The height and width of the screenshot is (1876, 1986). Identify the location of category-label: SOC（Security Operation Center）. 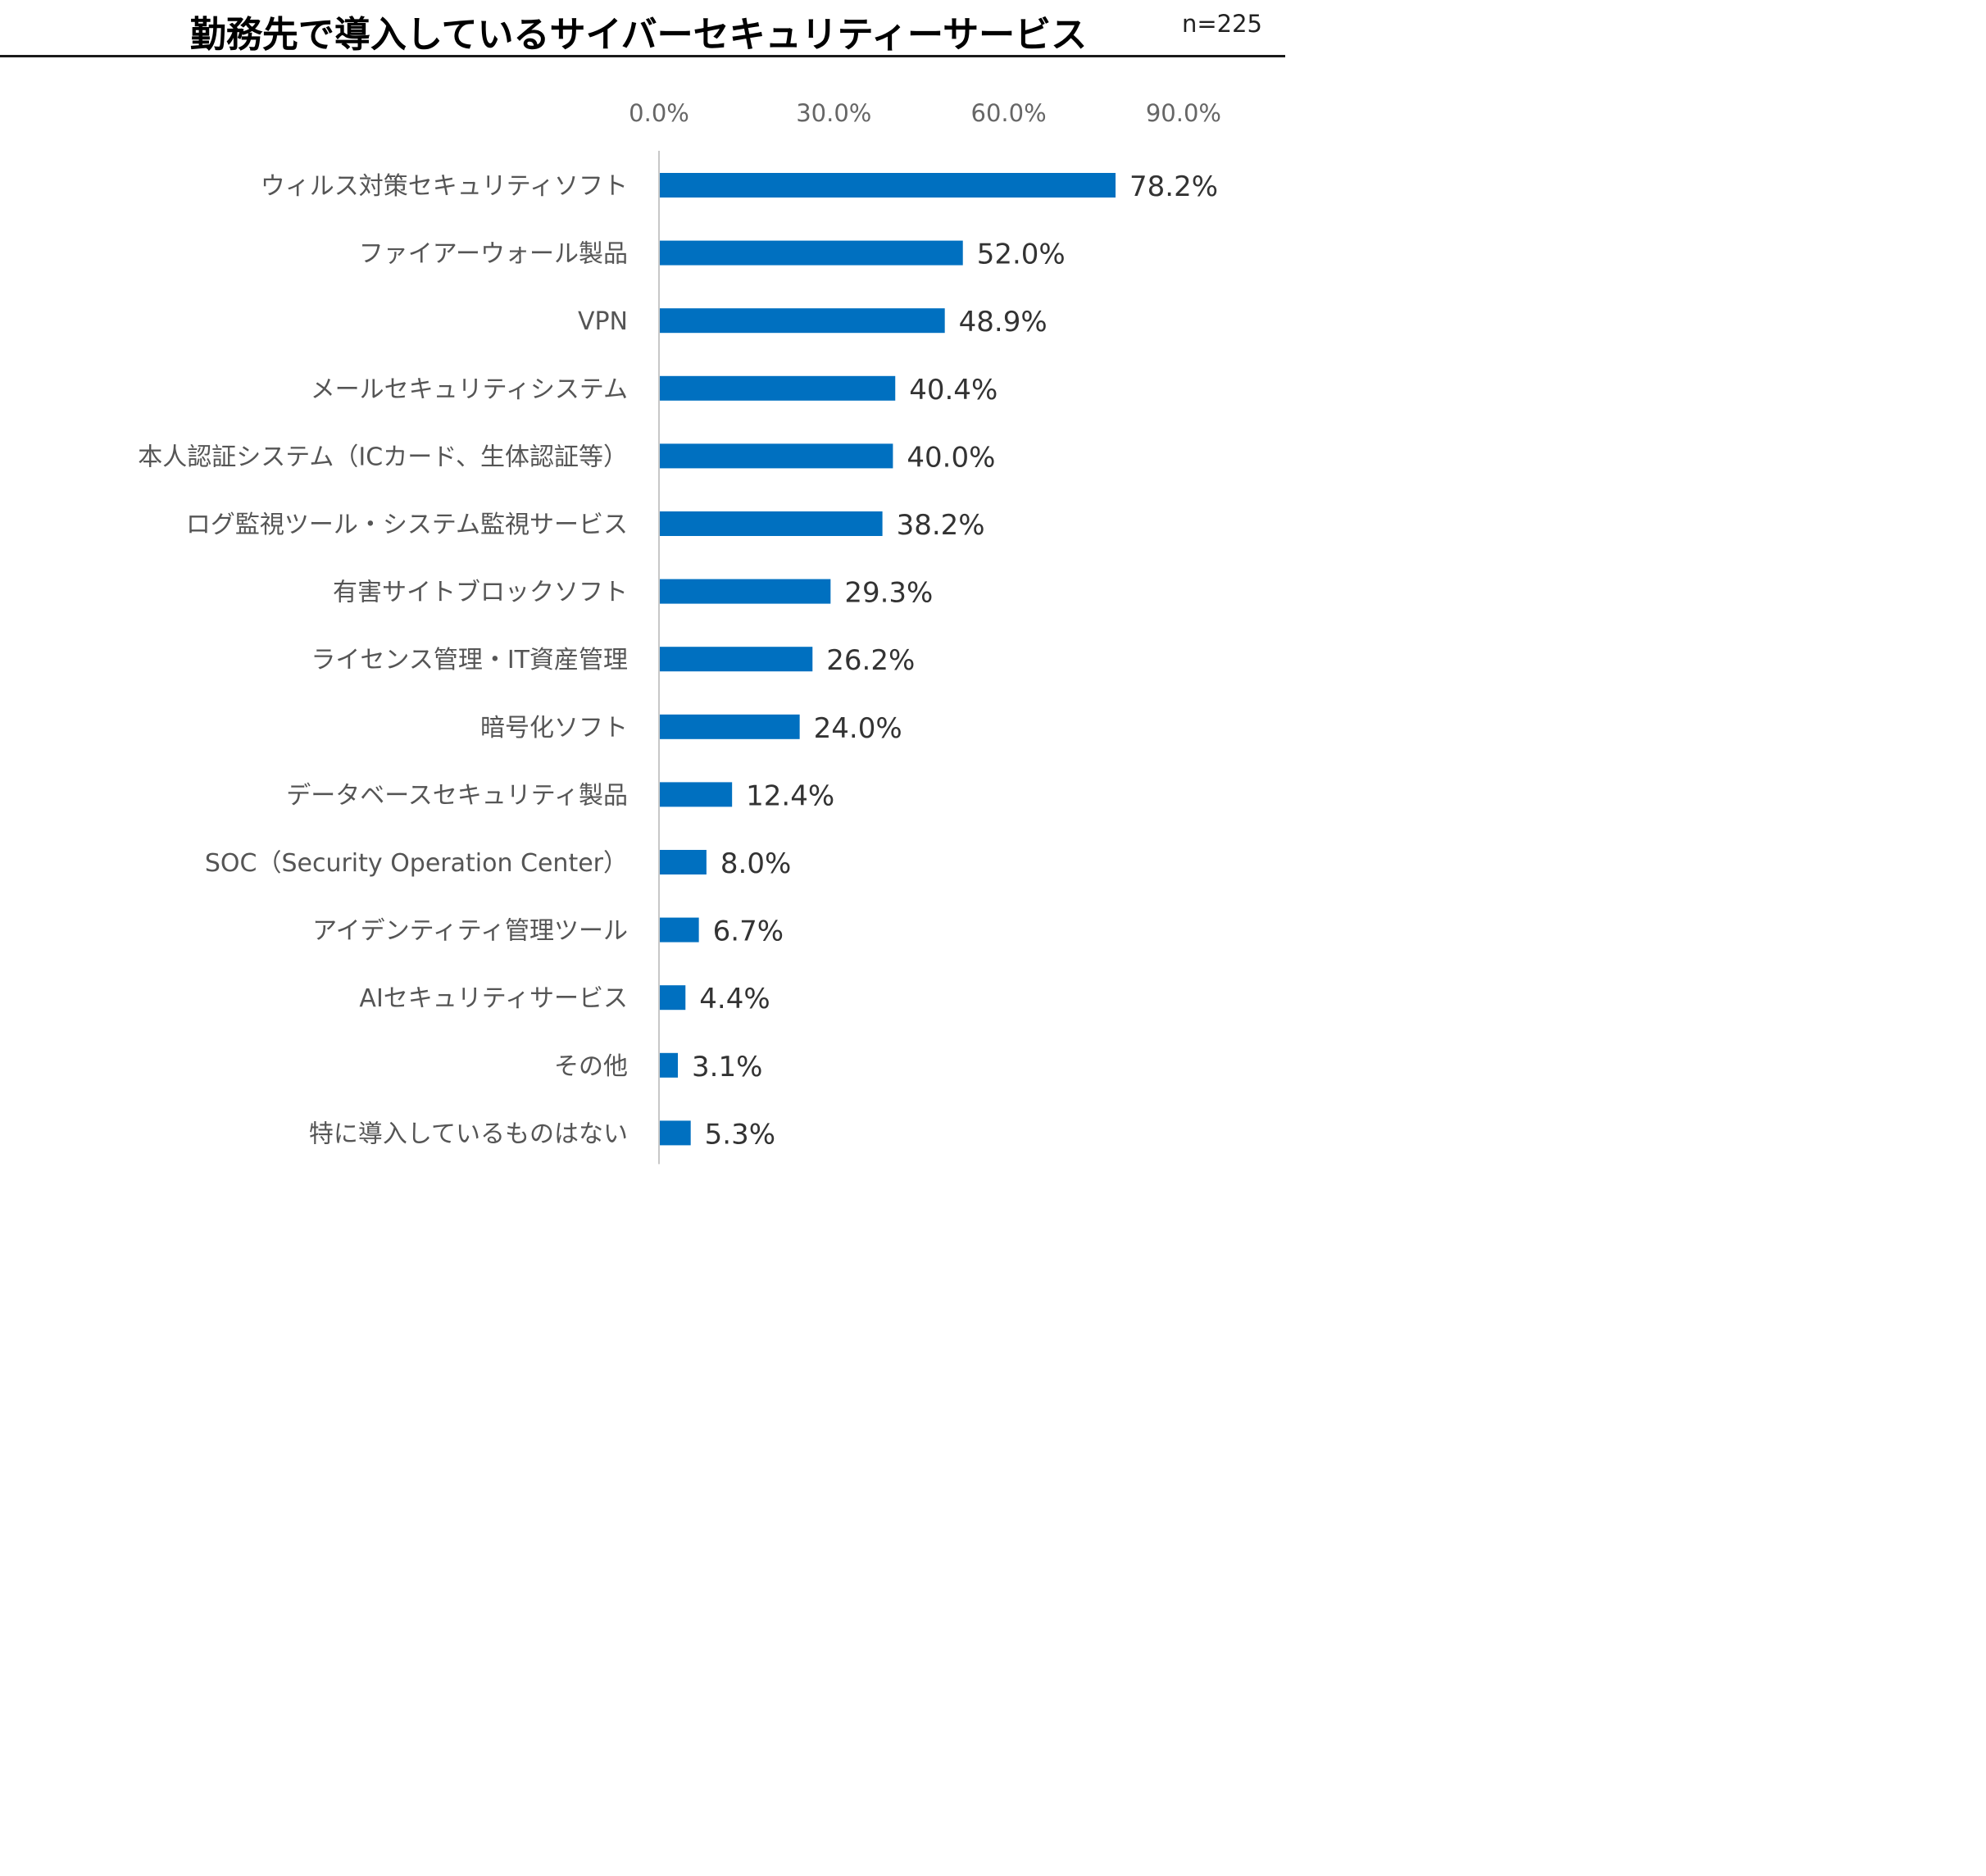
(416, 863).